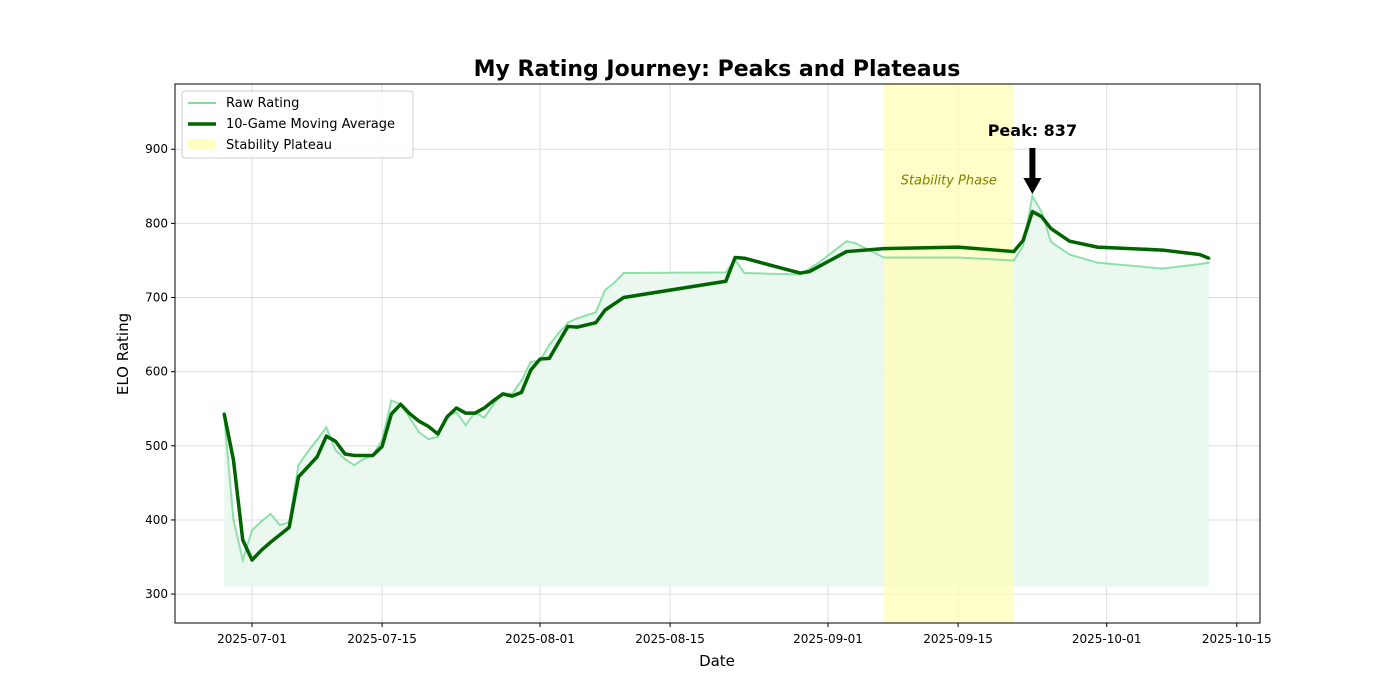 Image resolution: width=1400 pixels, height=700 pixels. Describe the element at coordinates (717, 661) in the screenshot. I see `x-axis-label: Date` at that location.